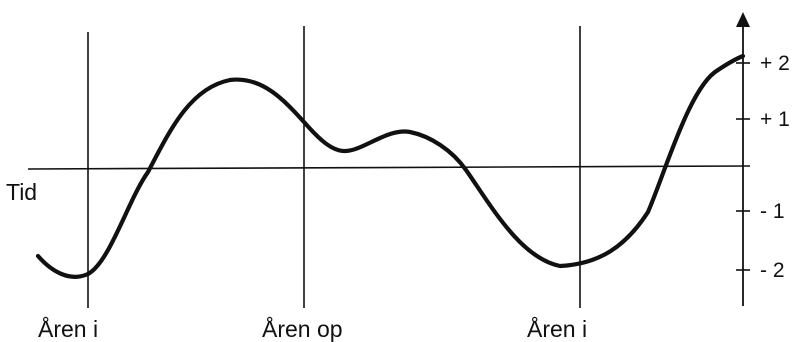 The width and height of the screenshot is (804, 342). Describe the element at coordinates (772, 270) in the screenshot. I see `y-tick-label-minus-2: - 2` at that location.